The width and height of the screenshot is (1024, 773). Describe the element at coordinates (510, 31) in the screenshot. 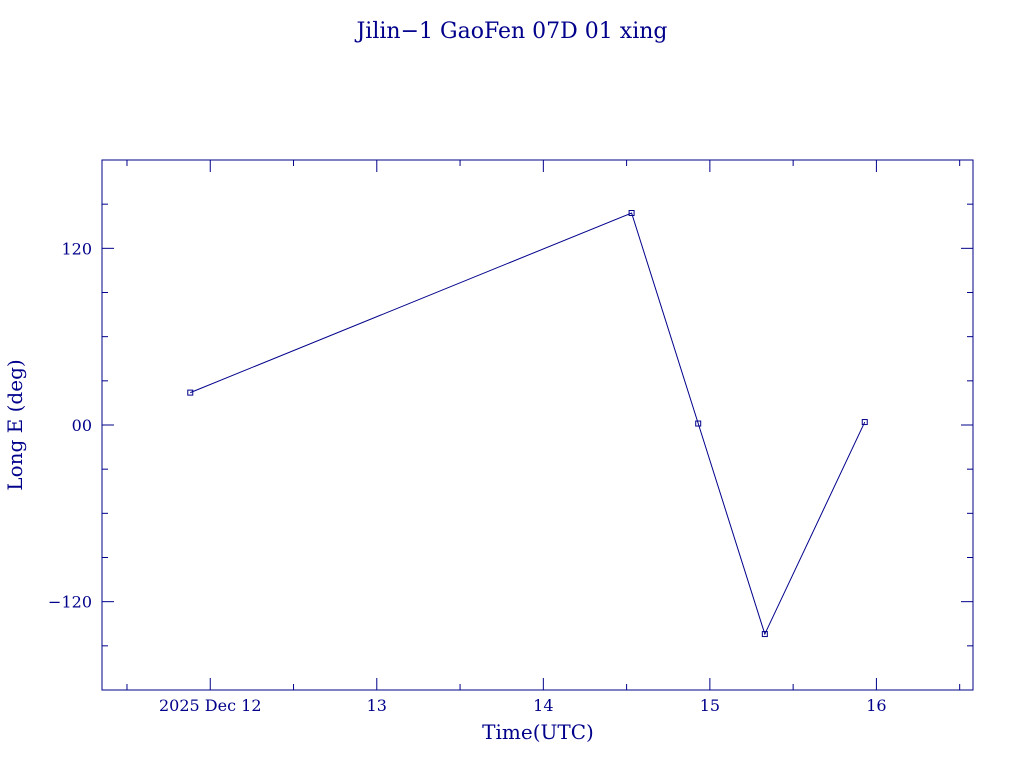

I see `chart-title: Jilin−1 GaoFen 07D 01 xing` at that location.